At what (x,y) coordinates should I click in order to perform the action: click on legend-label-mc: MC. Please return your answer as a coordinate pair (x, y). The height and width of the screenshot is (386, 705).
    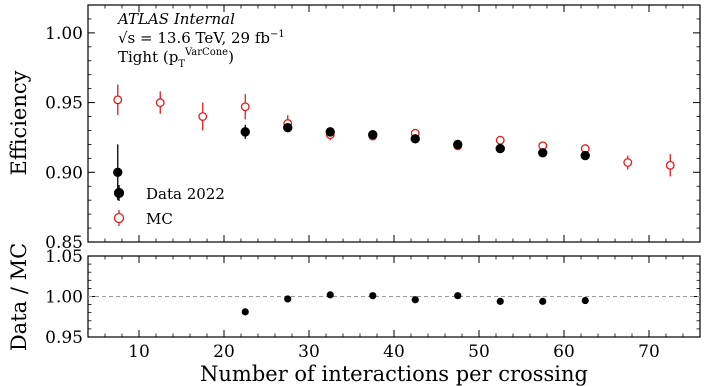
    Looking at the image, I should click on (159, 219).